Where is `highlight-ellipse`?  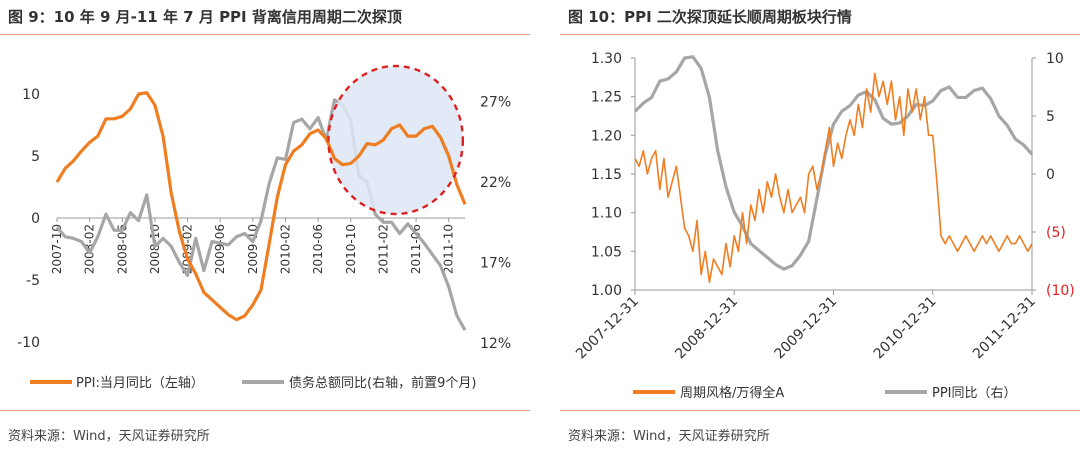 highlight-ellipse is located at coordinates (396, 140).